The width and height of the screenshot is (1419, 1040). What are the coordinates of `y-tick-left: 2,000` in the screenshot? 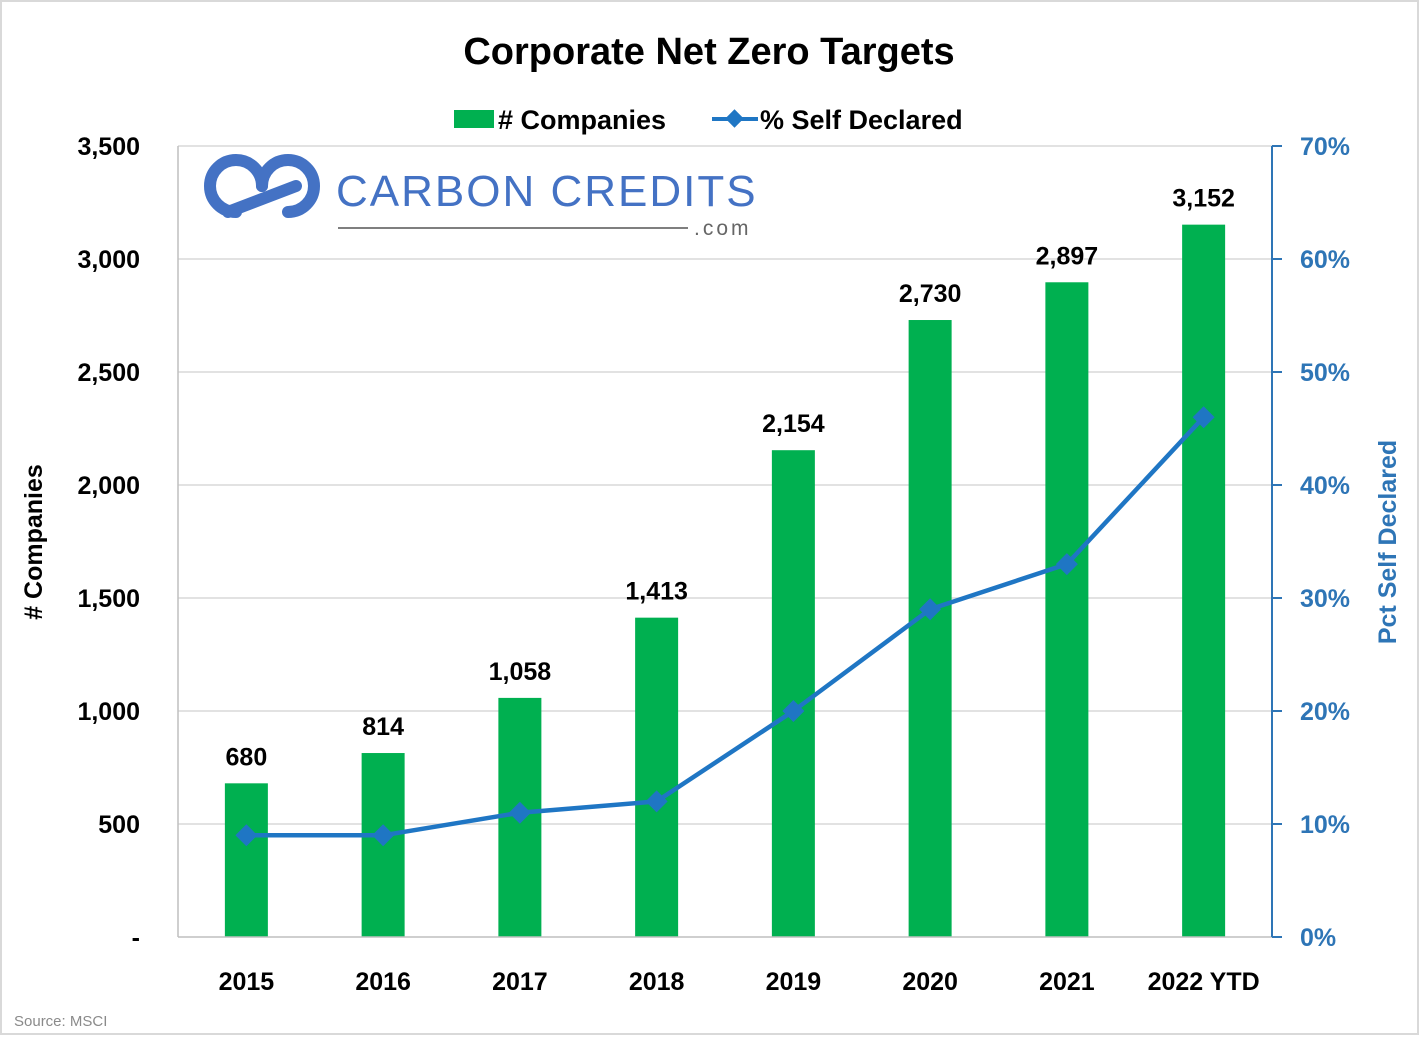 It's located at (108, 486).